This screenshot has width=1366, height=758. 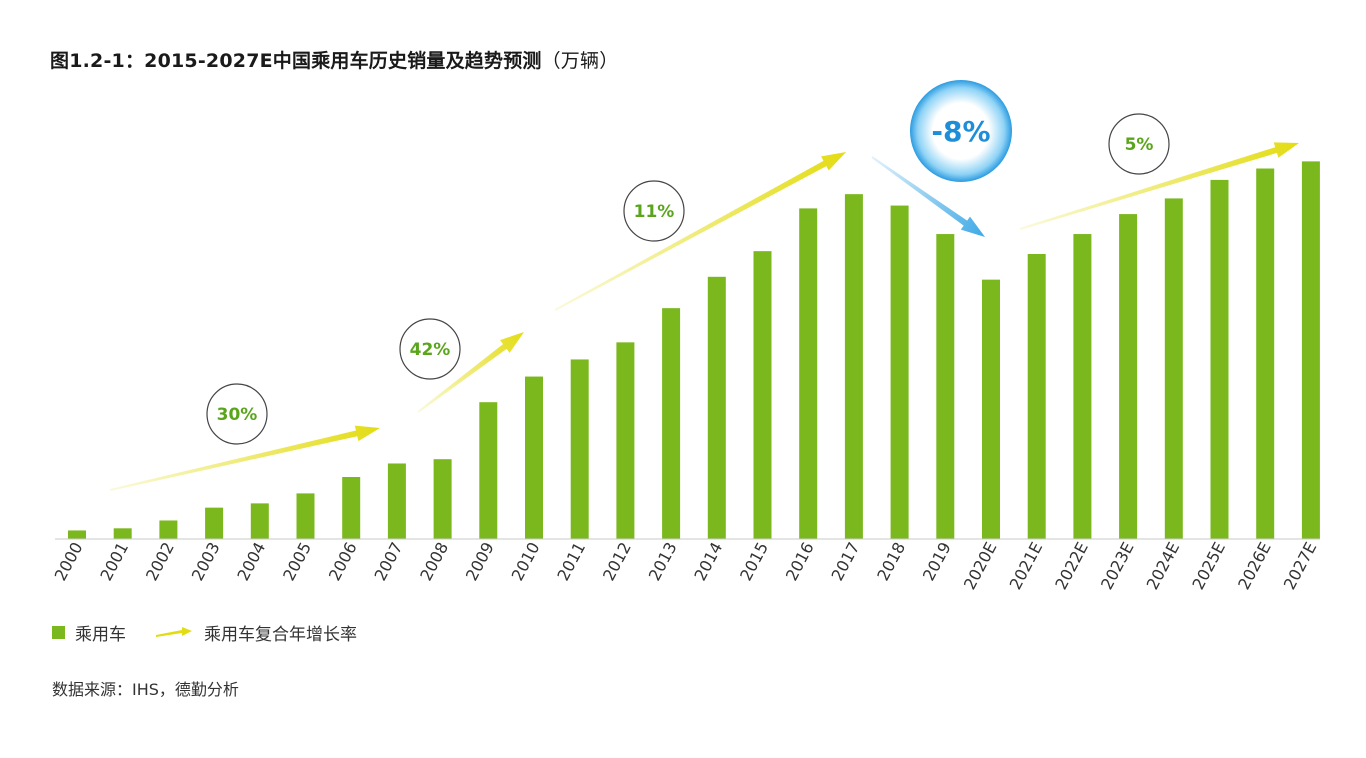 What do you see at coordinates (114, 561) in the screenshot?
I see `x-tick-2001: 2001` at bounding box center [114, 561].